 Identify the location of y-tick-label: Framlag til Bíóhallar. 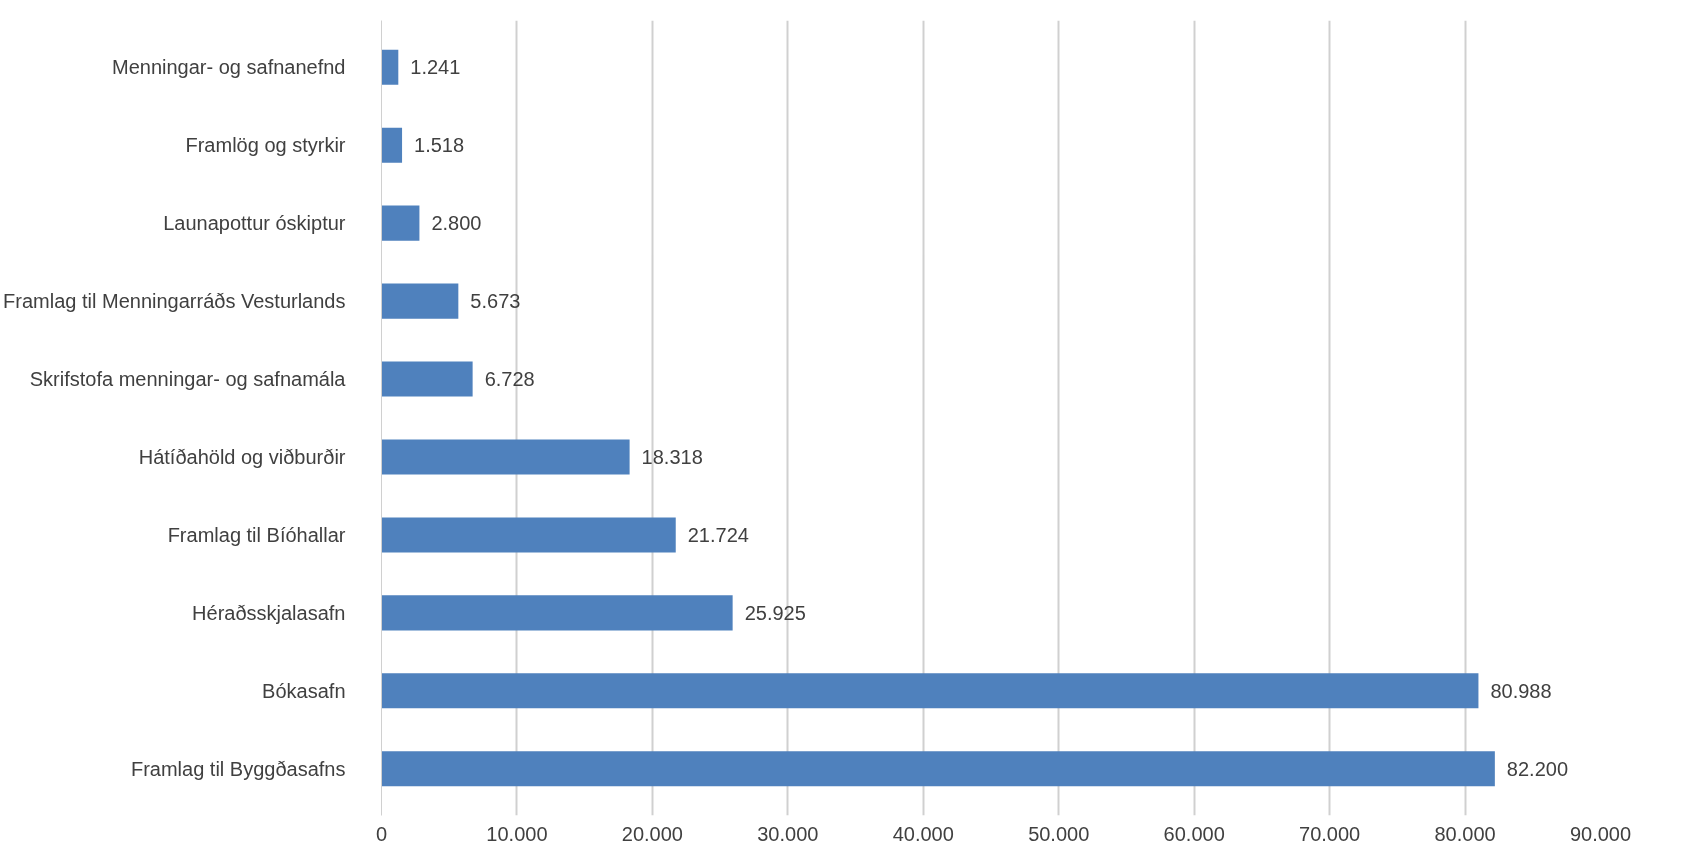
(256, 534).